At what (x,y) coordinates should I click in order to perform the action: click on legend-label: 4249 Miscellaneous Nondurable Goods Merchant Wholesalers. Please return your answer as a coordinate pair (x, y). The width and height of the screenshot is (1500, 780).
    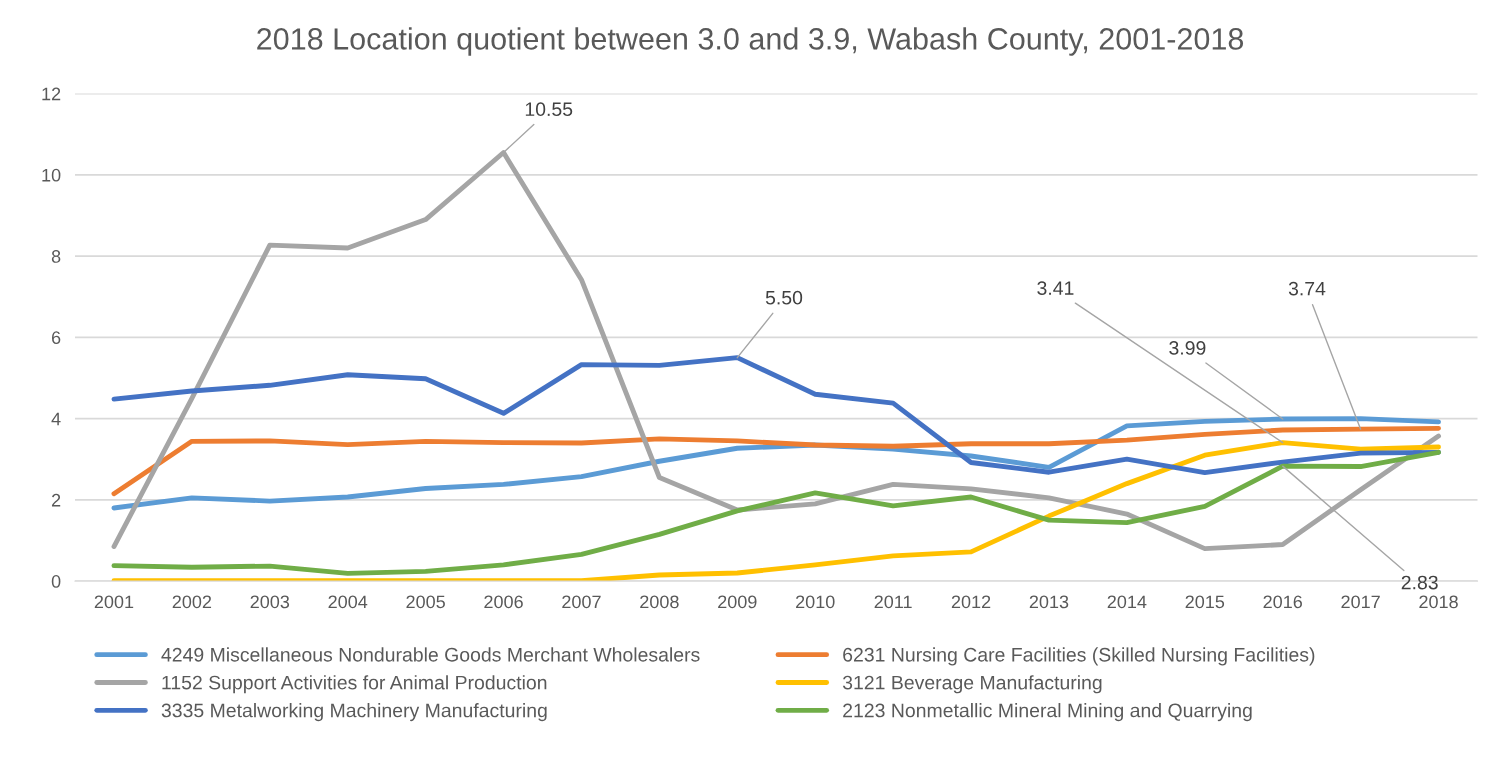
    Looking at the image, I should click on (430, 654).